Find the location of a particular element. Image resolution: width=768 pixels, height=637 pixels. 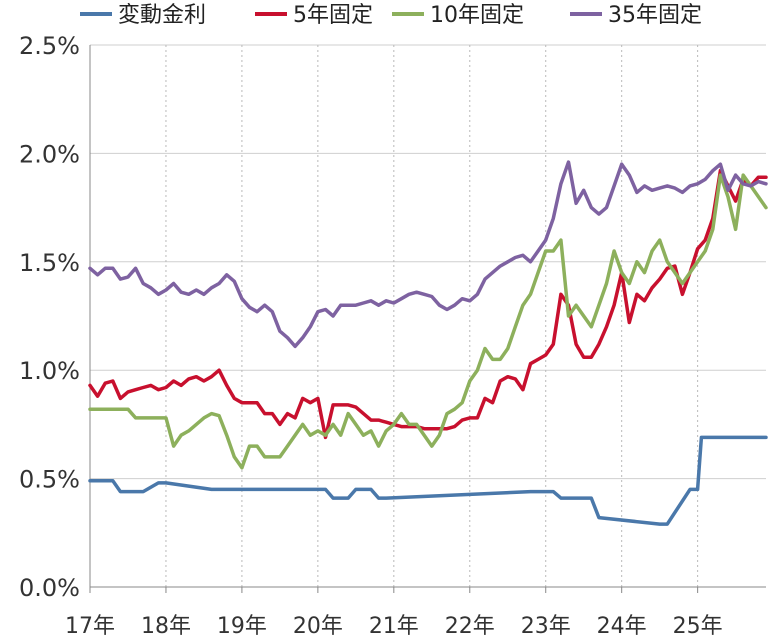

x-tick-label: 19年 is located at coordinates (242, 625).